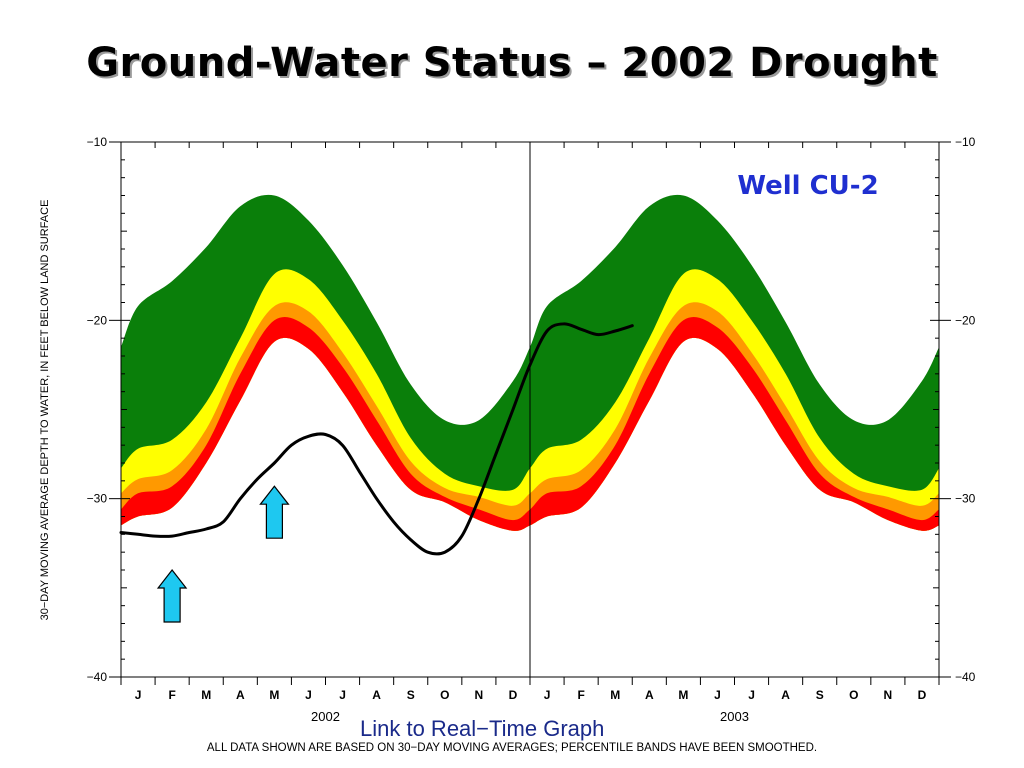  What do you see at coordinates (512, 63) in the screenshot?
I see `slide-title: Ground-Water Status – 2002 Drought` at bounding box center [512, 63].